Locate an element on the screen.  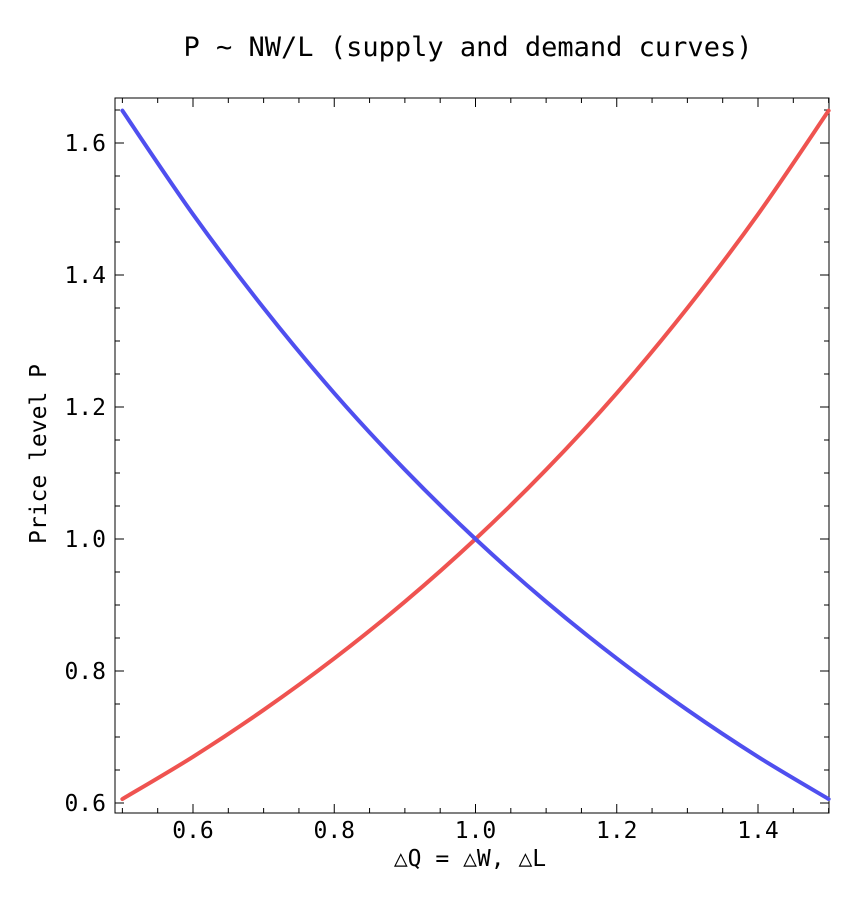
x-tick-label: 0.8 is located at coordinates (334, 831).